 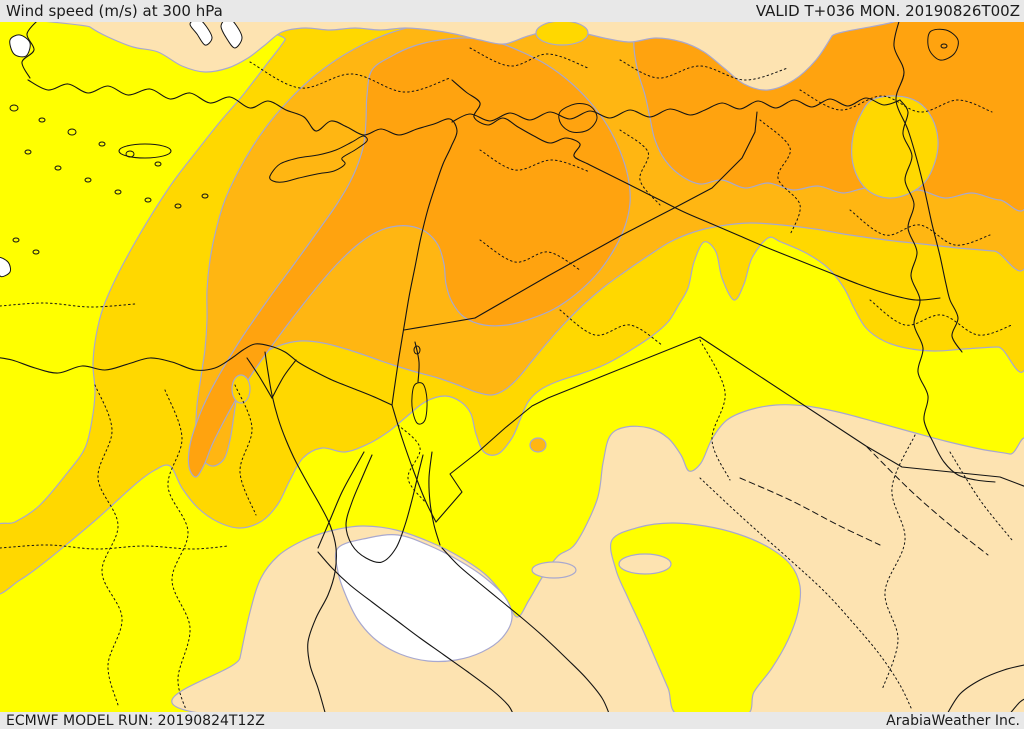 I want to click on border-egypt-israel, so click(x=414, y=463).